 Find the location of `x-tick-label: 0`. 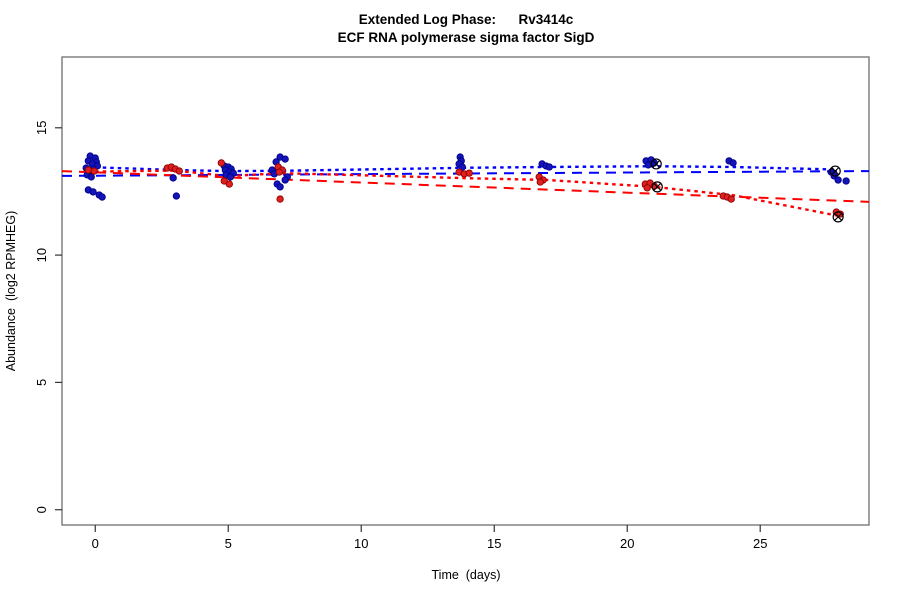

x-tick-label: 0 is located at coordinates (95, 543).